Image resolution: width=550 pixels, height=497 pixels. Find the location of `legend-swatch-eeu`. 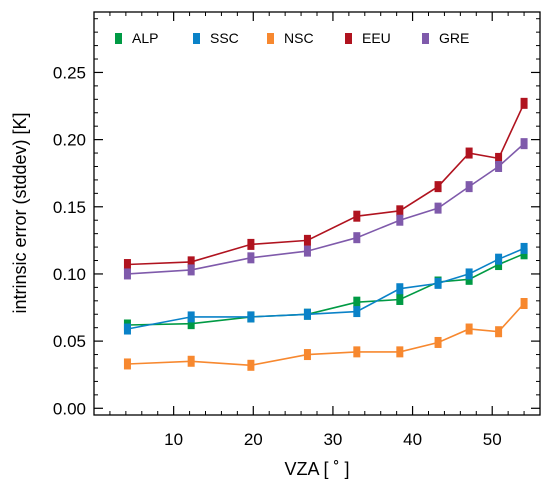

legend-swatch-eeu is located at coordinates (348, 38).